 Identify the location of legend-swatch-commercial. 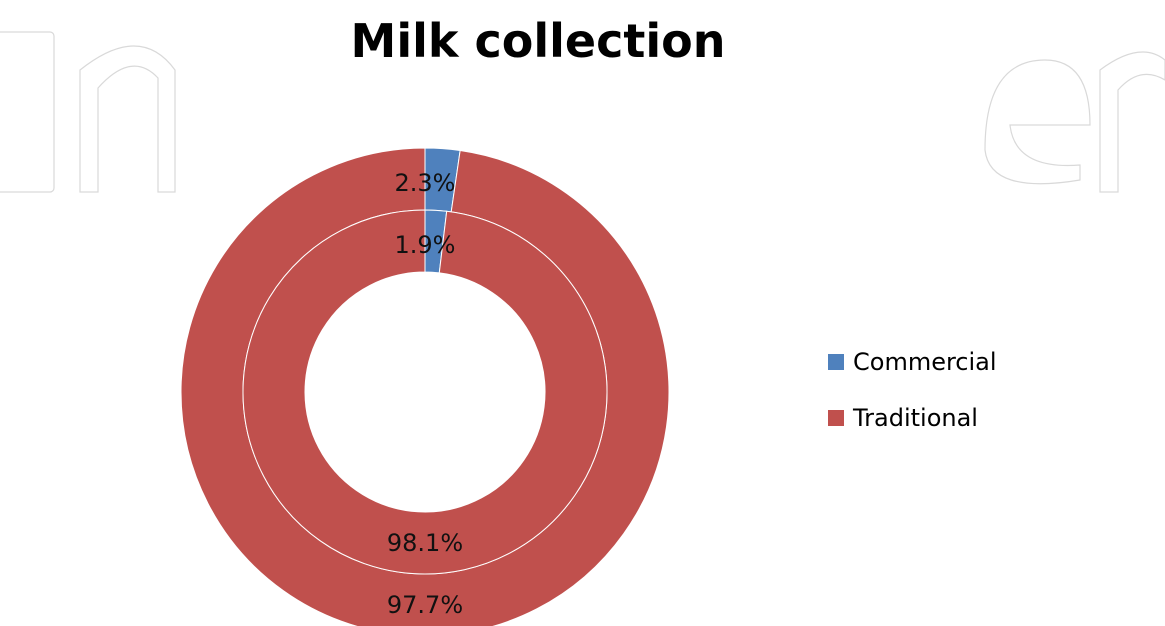
(836, 362).